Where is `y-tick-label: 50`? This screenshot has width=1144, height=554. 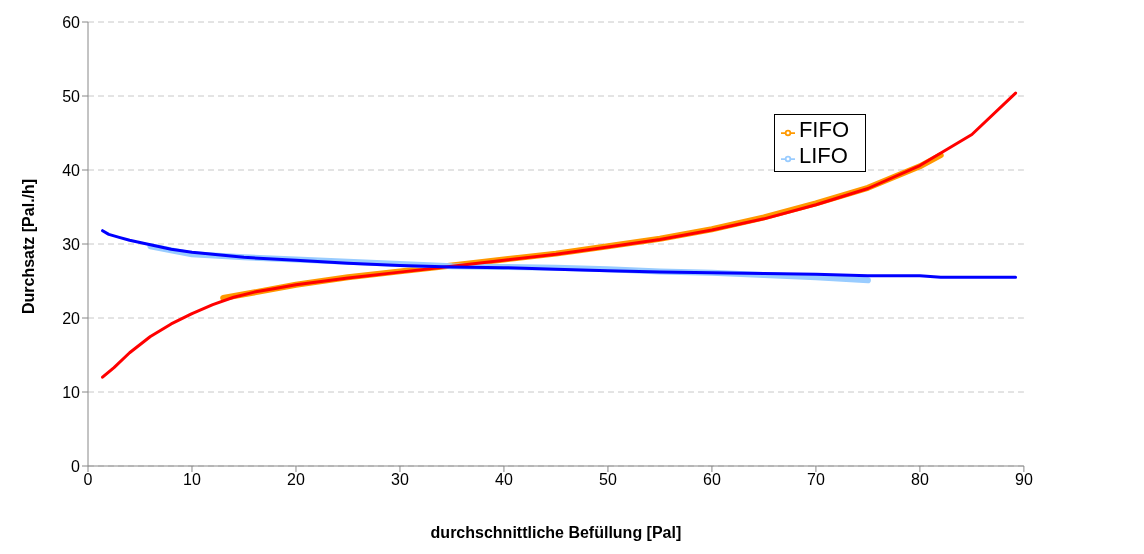
y-tick-label: 50 is located at coordinates (71, 96).